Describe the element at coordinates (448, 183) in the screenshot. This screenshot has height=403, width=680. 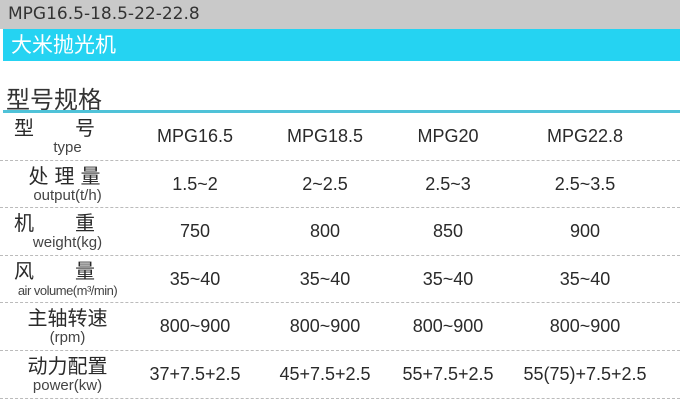
I see `table-cell: 2.5~3` at that location.